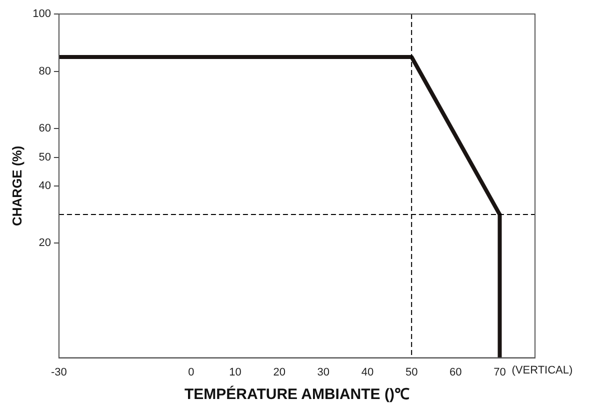 This screenshot has width=605, height=412. Describe the element at coordinates (44, 186) in the screenshot. I see `y-tick-label: 40` at that location.